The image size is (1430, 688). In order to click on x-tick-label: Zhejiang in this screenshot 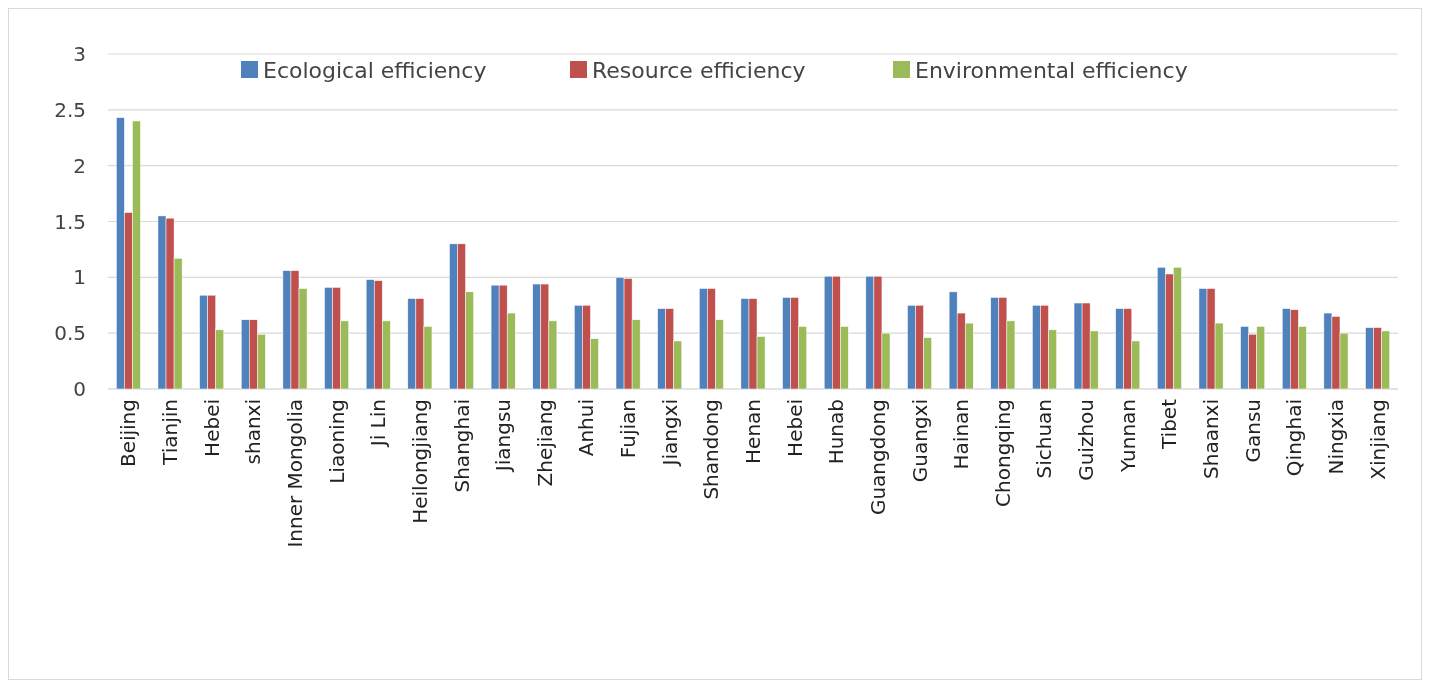, I will do `click(544, 443)`.